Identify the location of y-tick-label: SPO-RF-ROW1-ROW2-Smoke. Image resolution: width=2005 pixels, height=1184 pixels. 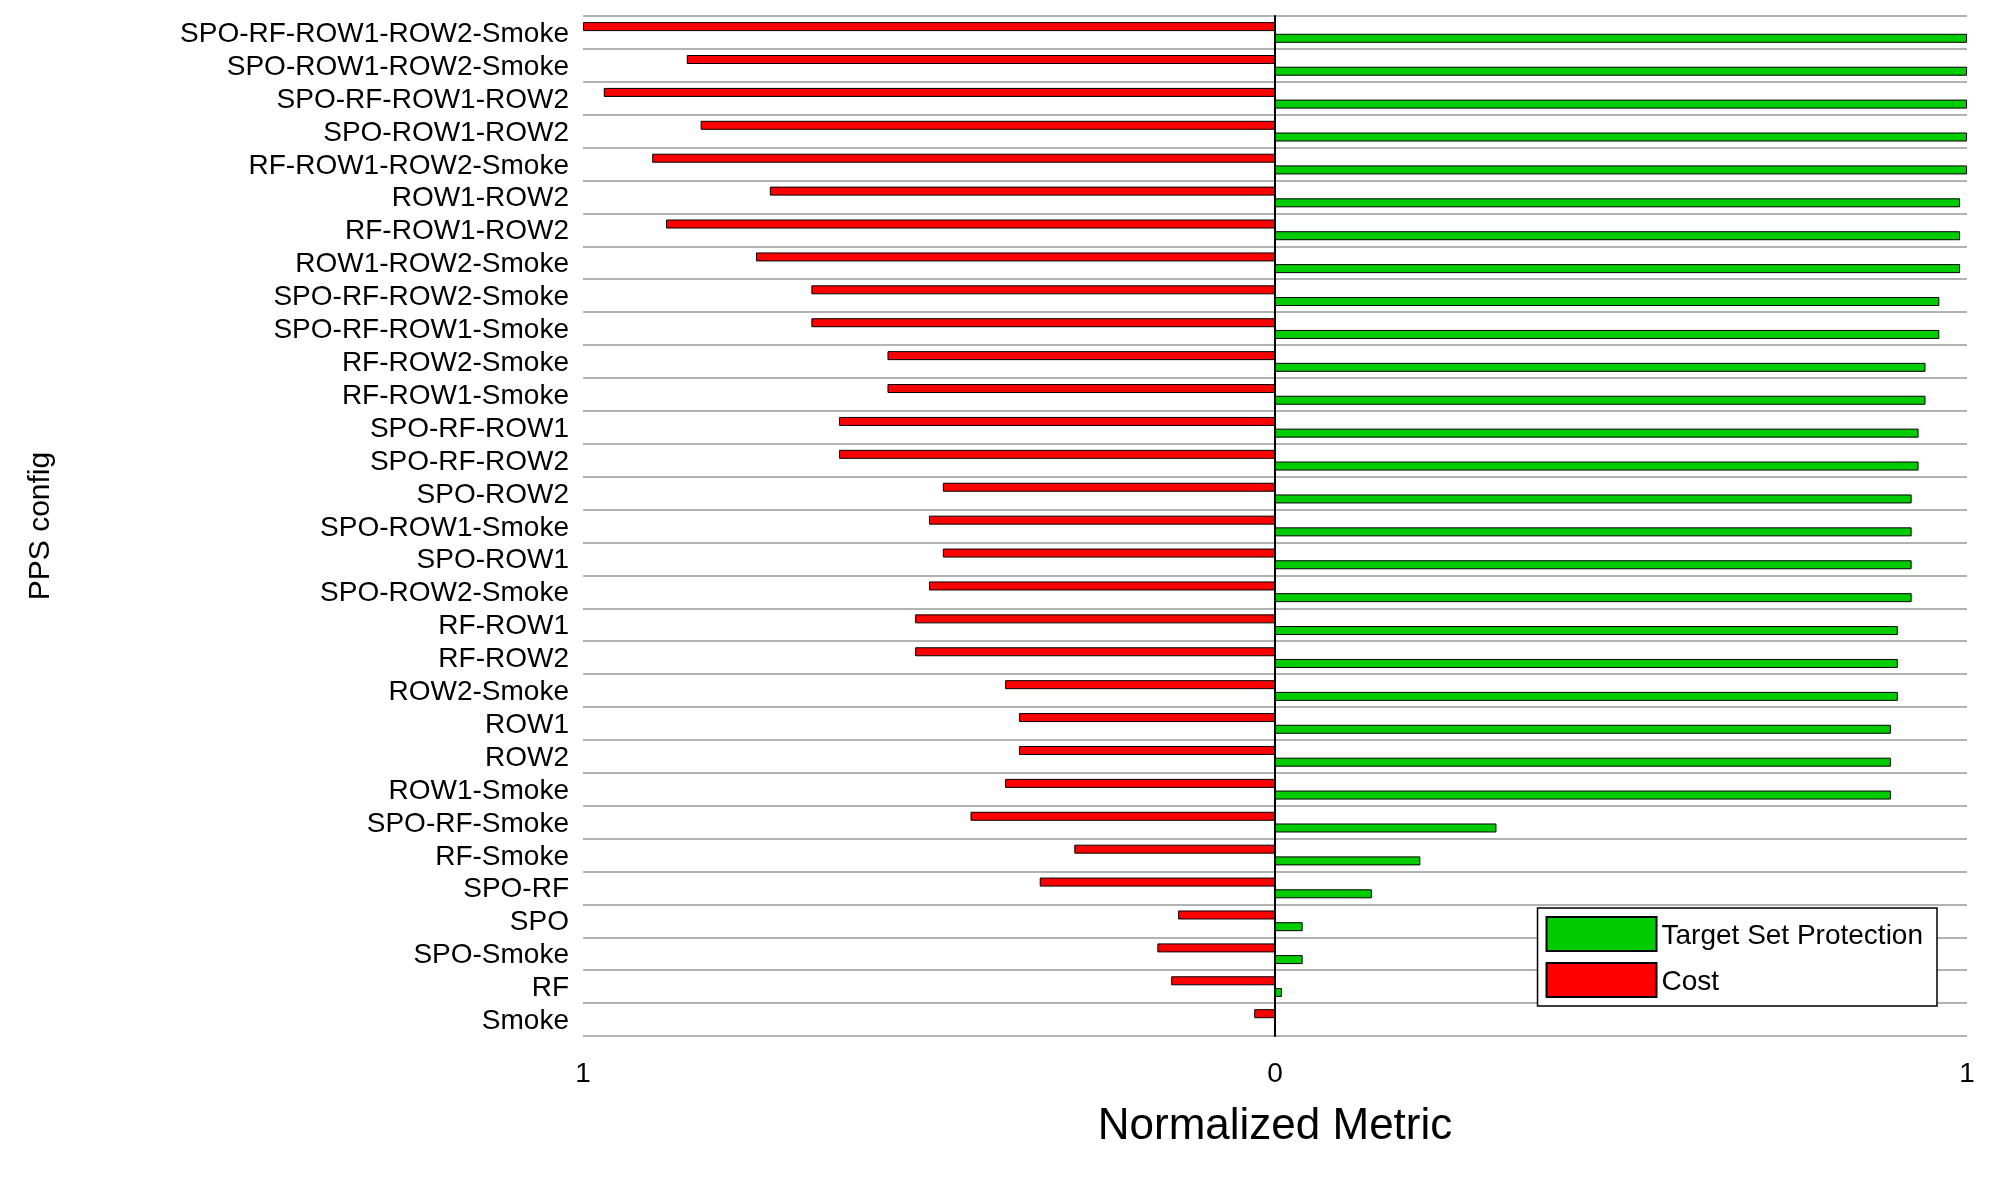
(374, 32).